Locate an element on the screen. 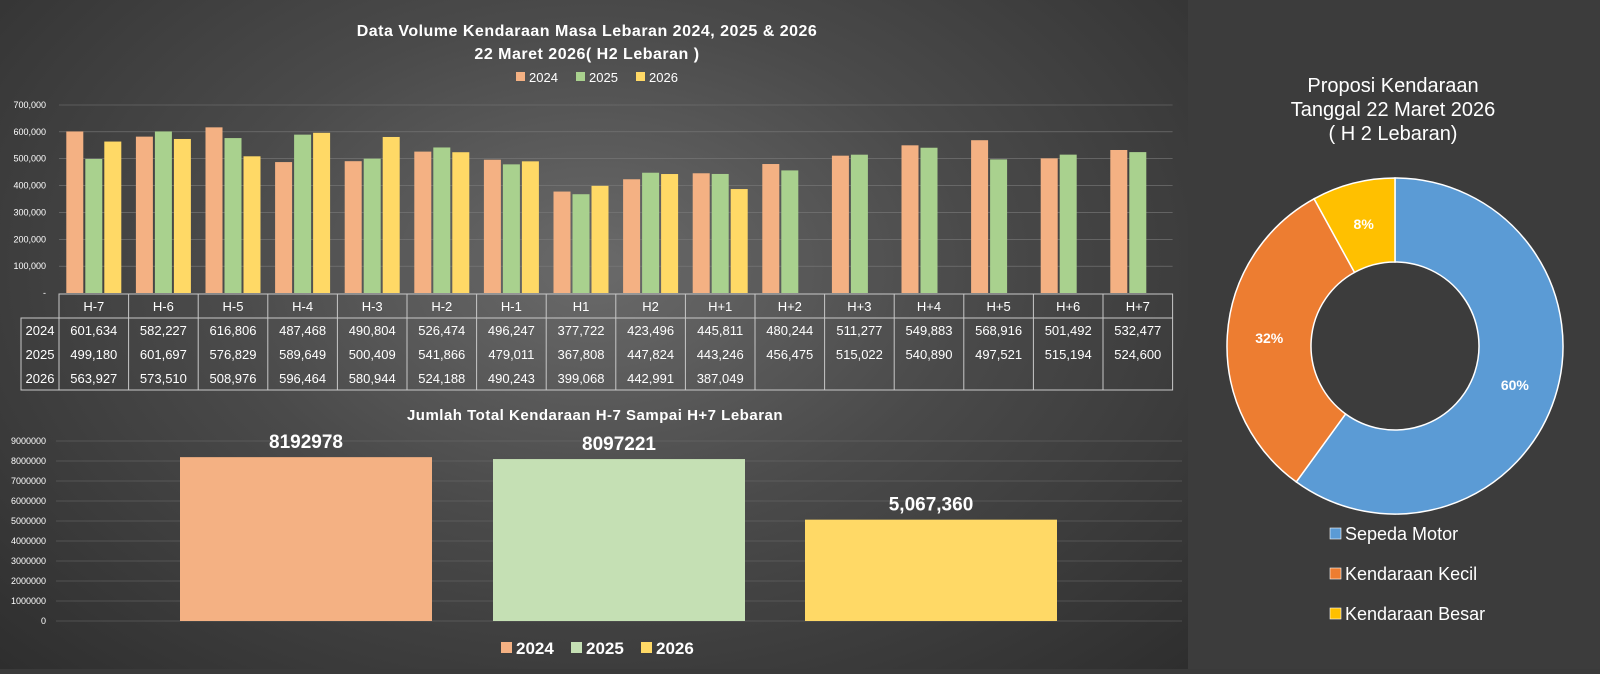 This screenshot has height=674, width=1600. table-cell: 456,475 is located at coordinates (789, 354).